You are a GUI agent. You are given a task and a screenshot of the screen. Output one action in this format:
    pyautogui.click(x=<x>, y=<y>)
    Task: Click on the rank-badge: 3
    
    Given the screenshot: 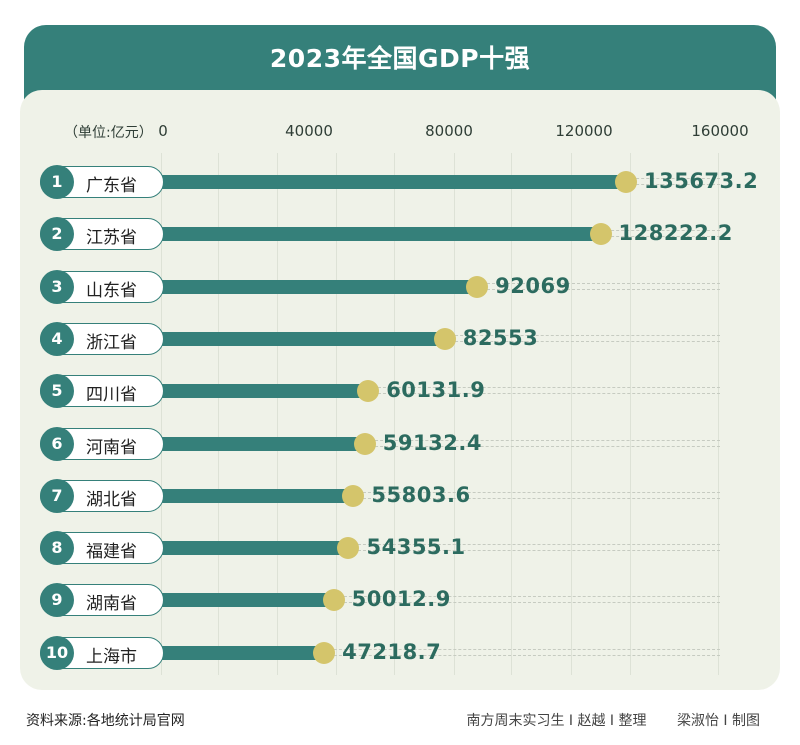 What is the action you would take?
    pyautogui.click(x=57, y=286)
    